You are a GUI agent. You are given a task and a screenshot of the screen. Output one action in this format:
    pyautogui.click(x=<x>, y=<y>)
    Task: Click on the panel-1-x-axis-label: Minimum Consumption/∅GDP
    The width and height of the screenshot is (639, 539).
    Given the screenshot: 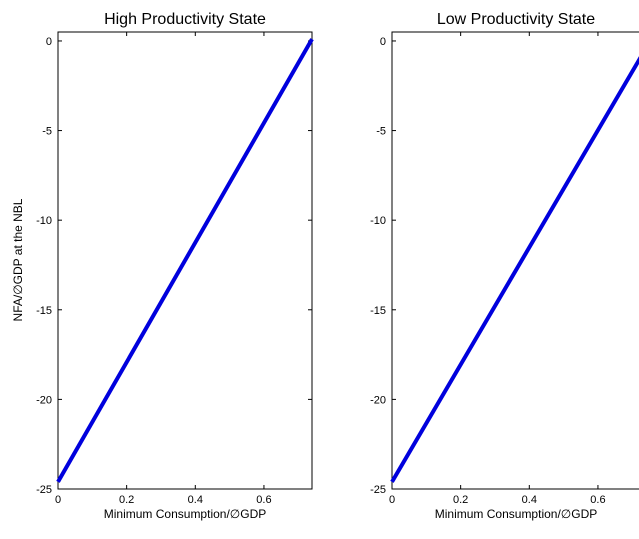 What is the action you would take?
    pyautogui.click(x=185, y=514)
    